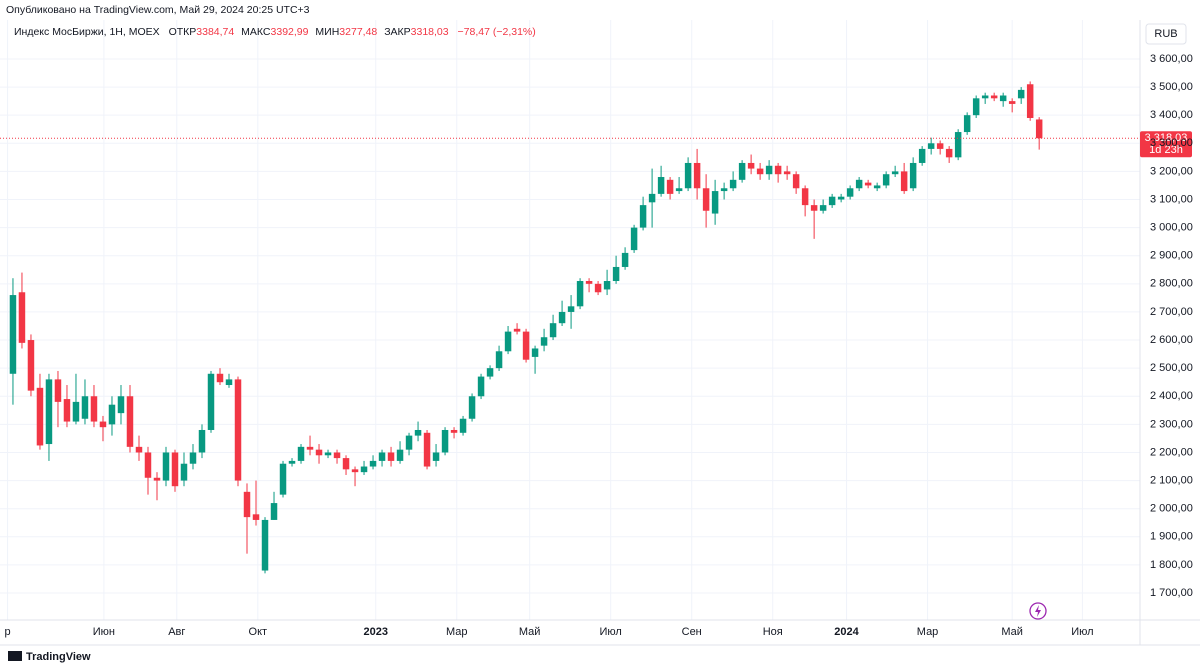  Describe the element at coordinates (1171, 143) in the screenshot. I see `y-tick-label: 3 300,00` at that location.